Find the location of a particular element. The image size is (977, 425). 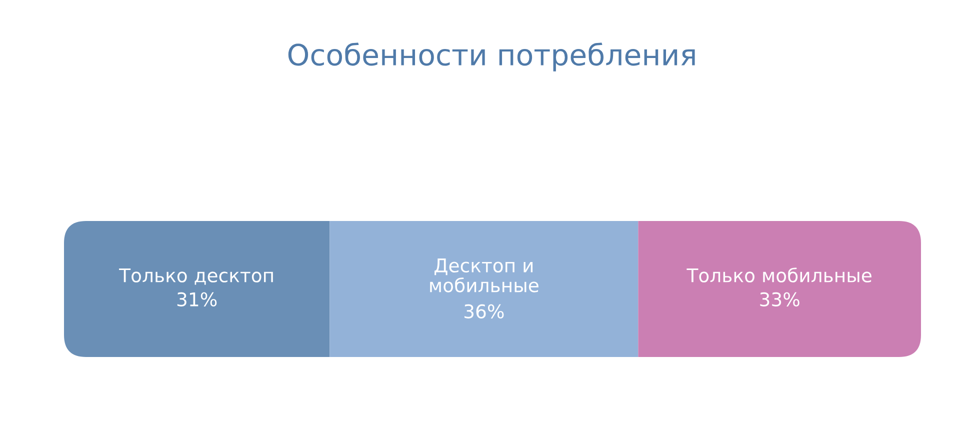

data-label: 36% is located at coordinates (484, 311).